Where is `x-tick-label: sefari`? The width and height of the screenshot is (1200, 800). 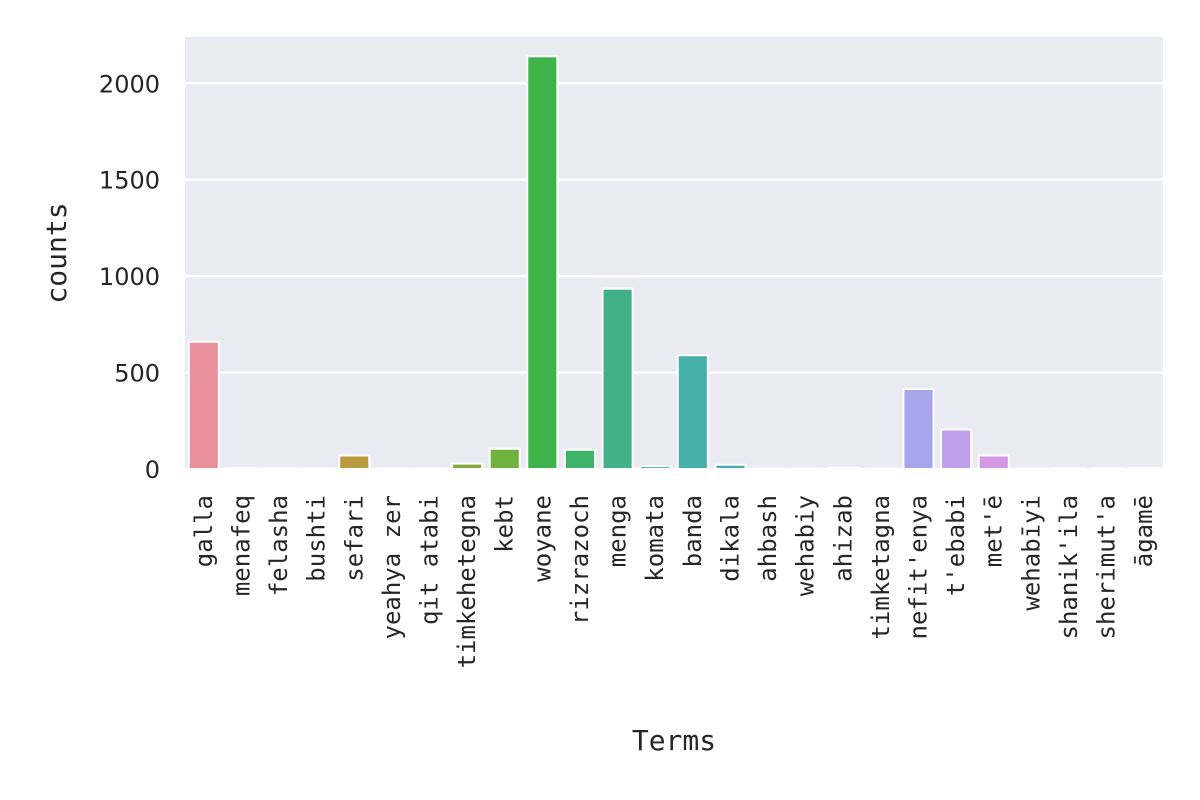
x-tick-label: sefari is located at coordinates (354, 538).